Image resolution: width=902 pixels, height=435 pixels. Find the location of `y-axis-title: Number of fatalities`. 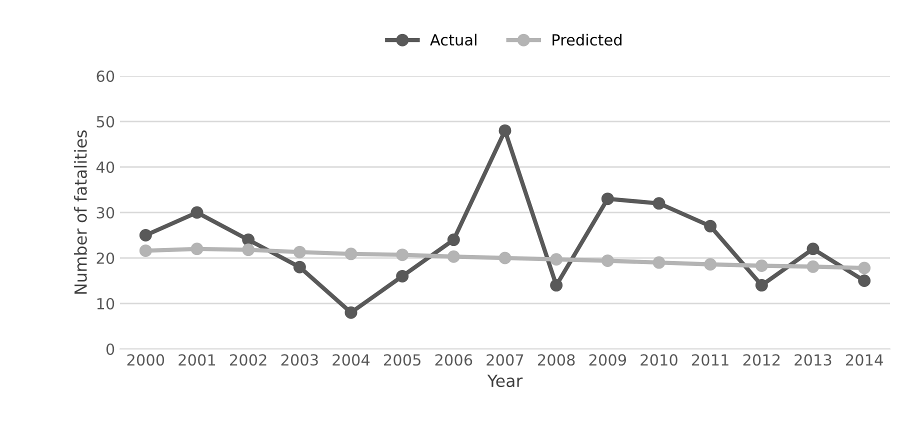

y-axis-title: Number of fatalities is located at coordinates (80, 212).